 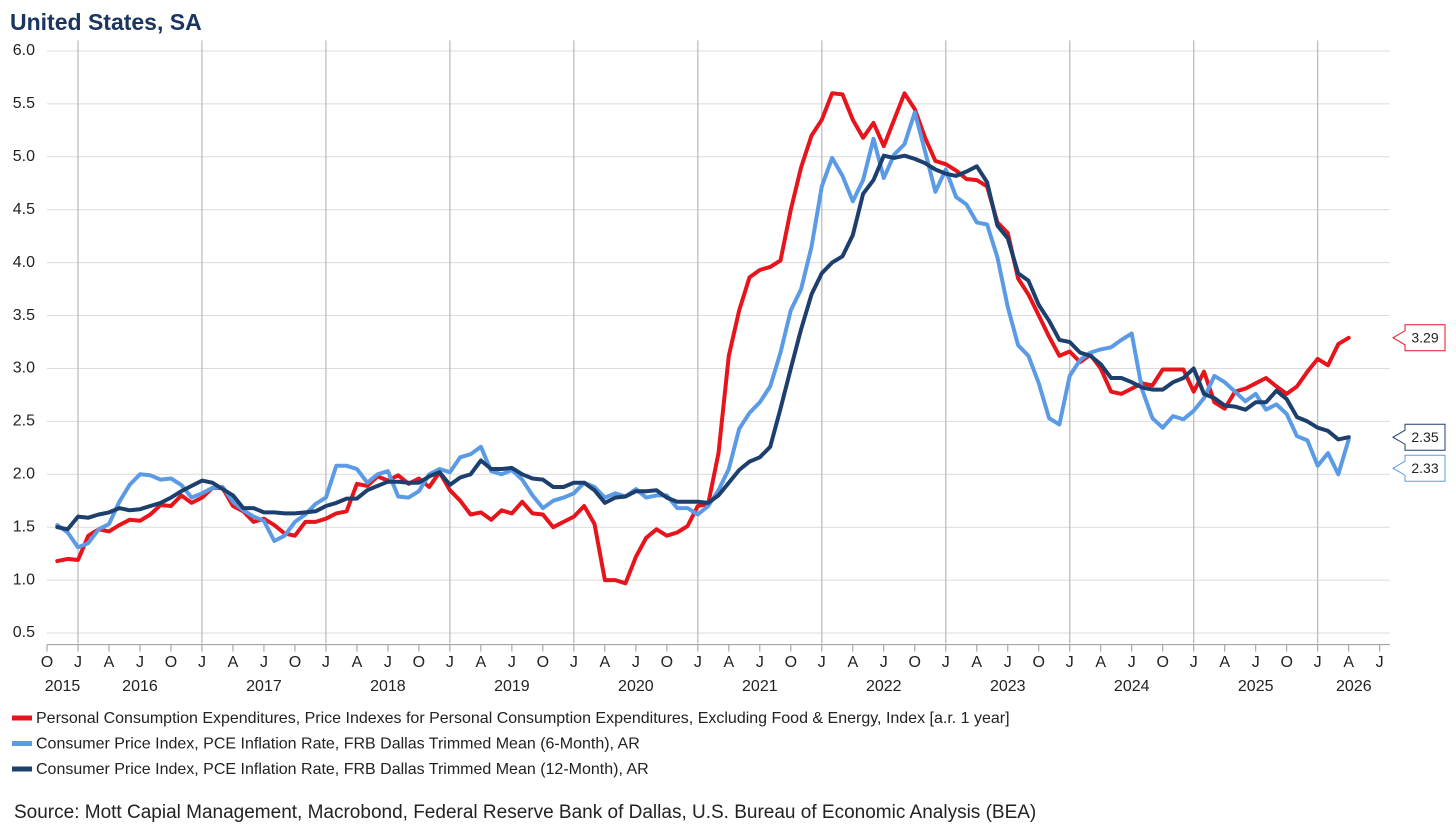 I want to click on y-tick-label: 3.5, so click(x=24, y=315).